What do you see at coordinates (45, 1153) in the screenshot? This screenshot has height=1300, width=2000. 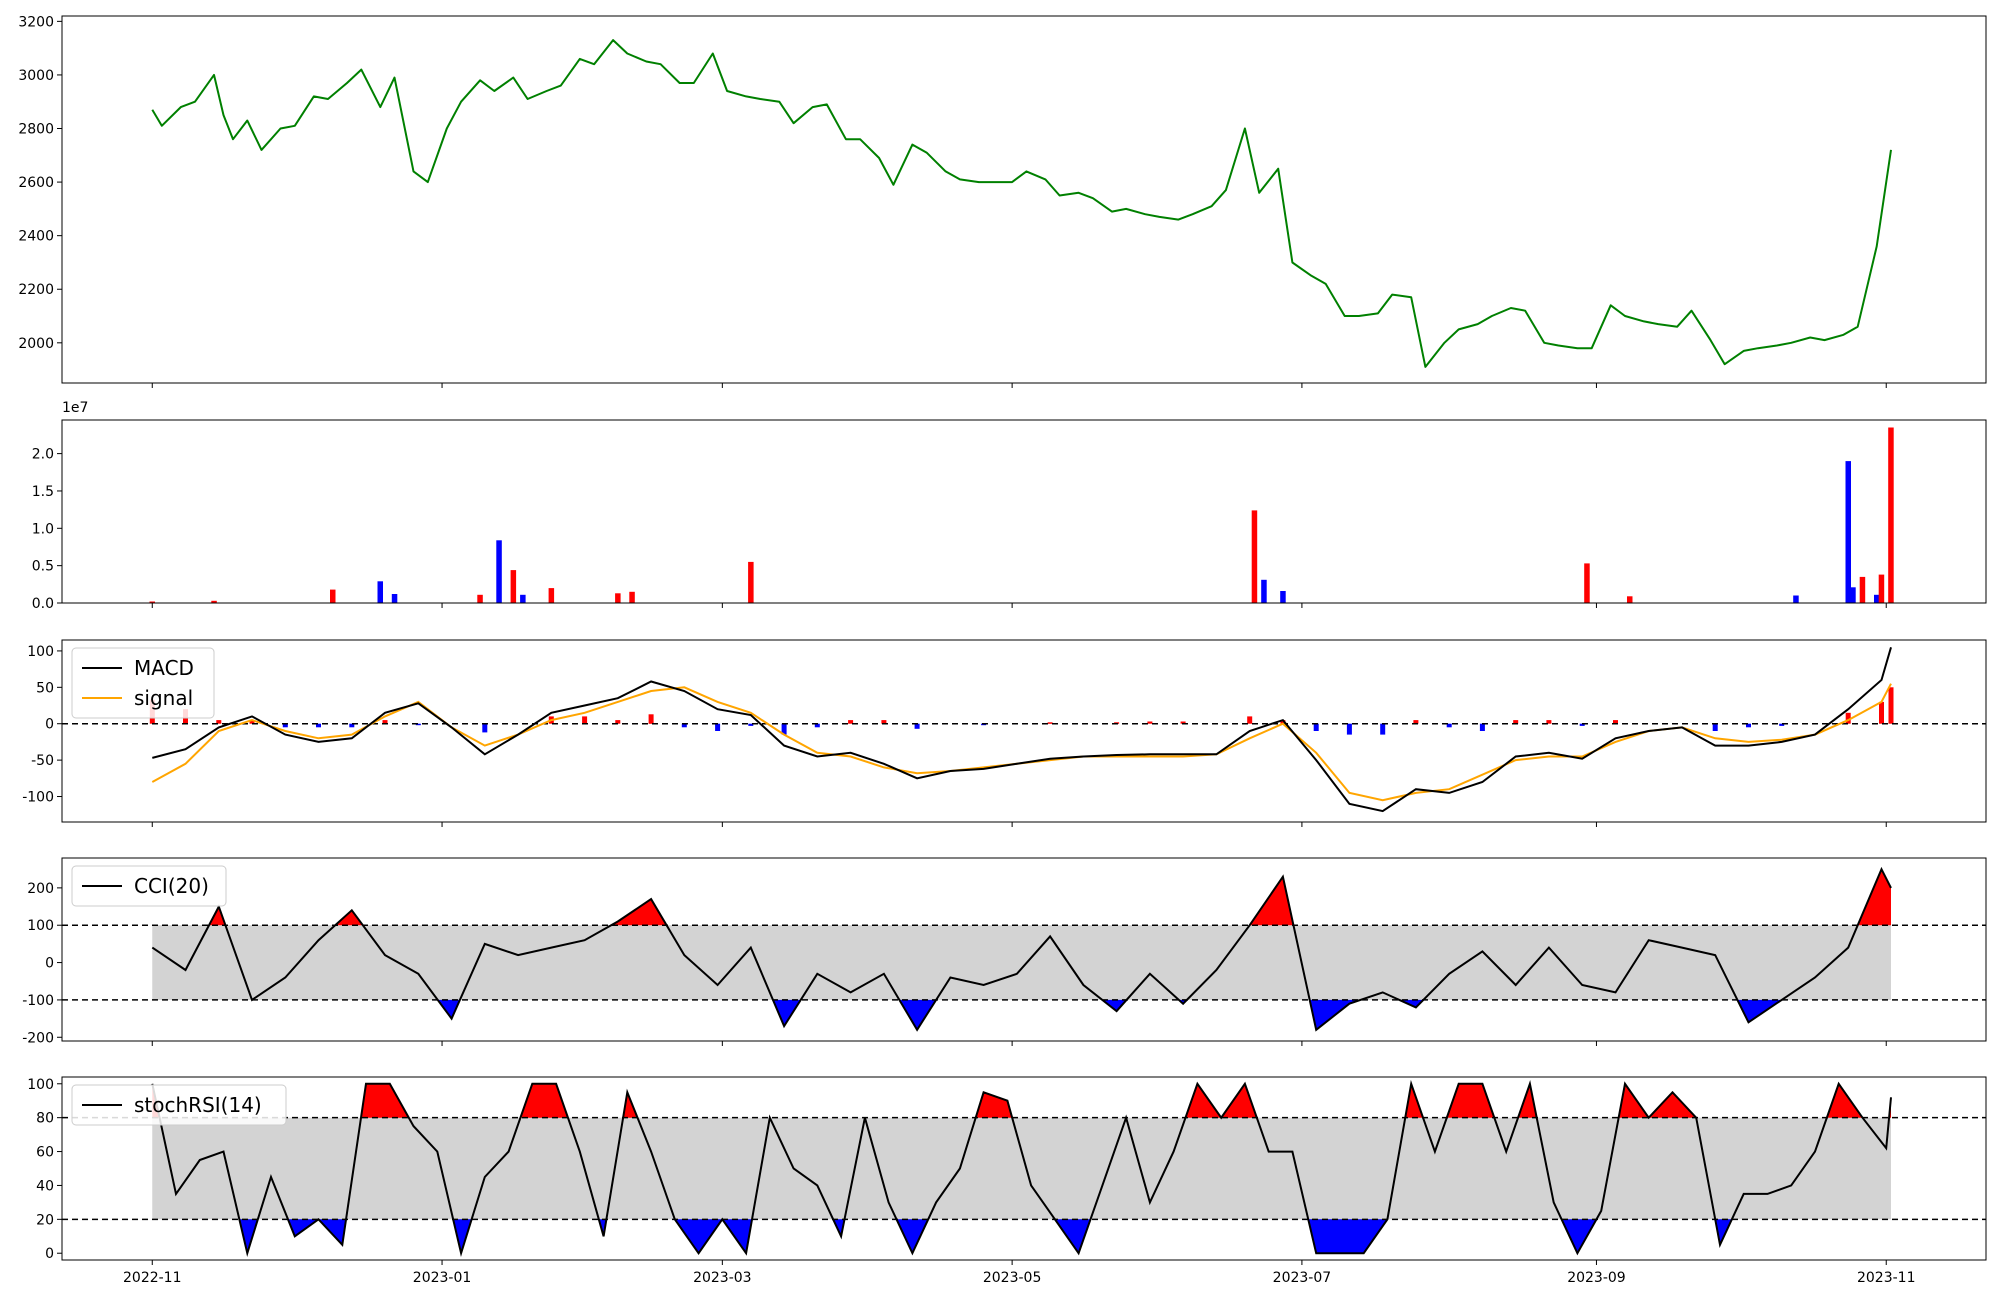 I see `stochrsi-y-tick-label: 60` at bounding box center [45, 1153].